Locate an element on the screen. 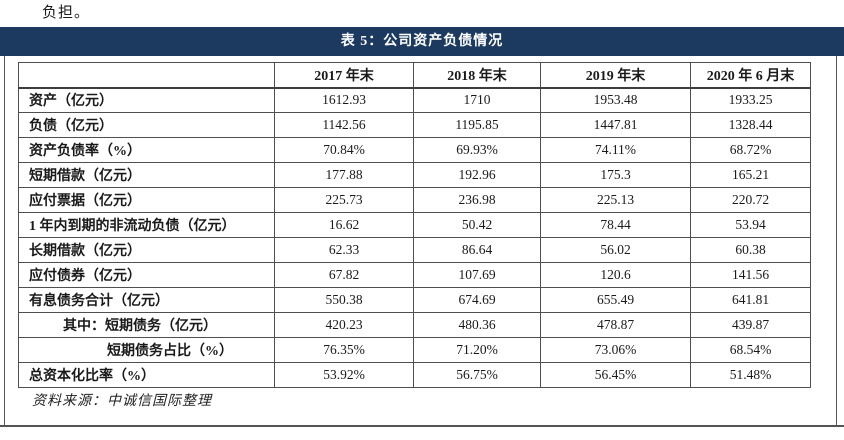 The height and width of the screenshot is (440, 844). cell-value: 107.69 is located at coordinates (477, 275).